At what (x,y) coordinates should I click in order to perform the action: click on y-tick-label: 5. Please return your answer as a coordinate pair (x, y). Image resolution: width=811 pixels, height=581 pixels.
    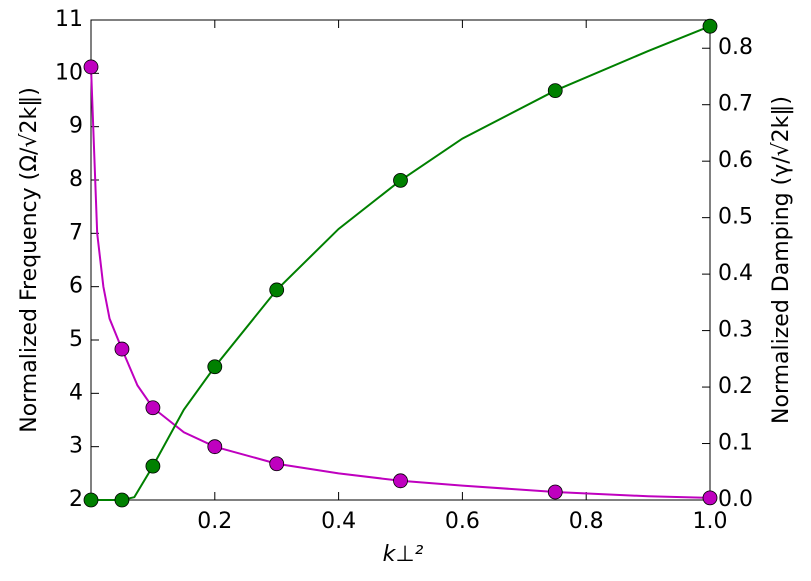
    Looking at the image, I should click on (76, 339).